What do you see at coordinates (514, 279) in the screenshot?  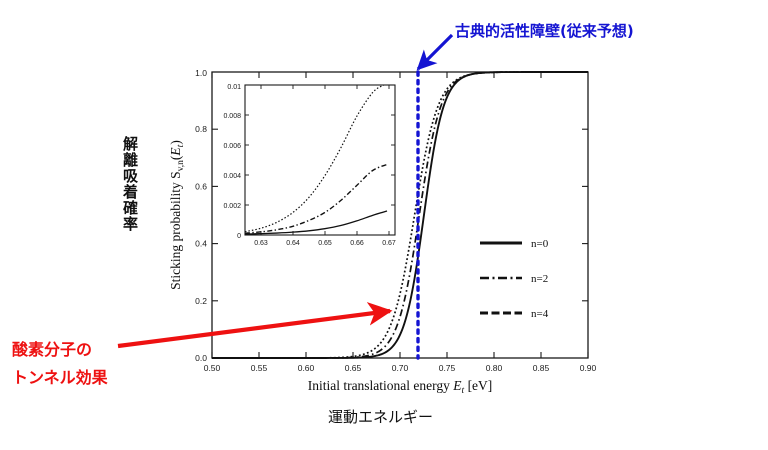 I see `legend: n=0 n=2 n=4` at bounding box center [514, 279].